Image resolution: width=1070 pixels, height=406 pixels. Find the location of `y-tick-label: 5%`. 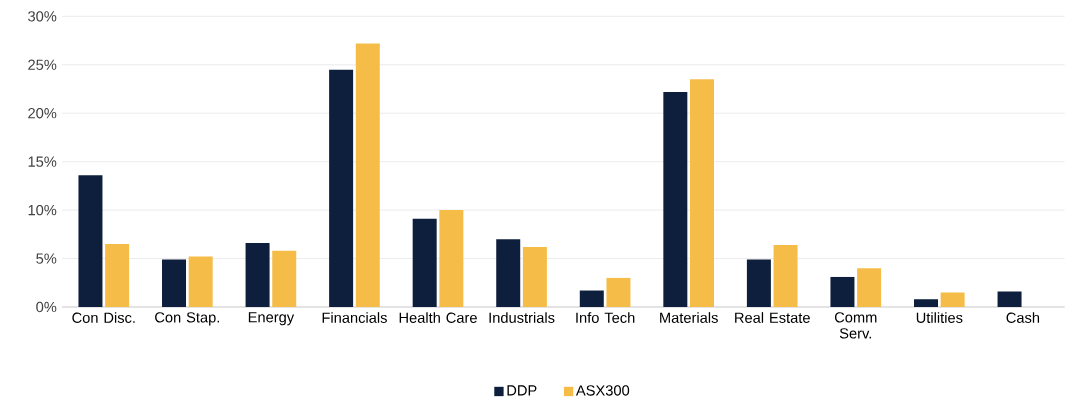

y-tick-label: 5% is located at coordinates (46, 258).